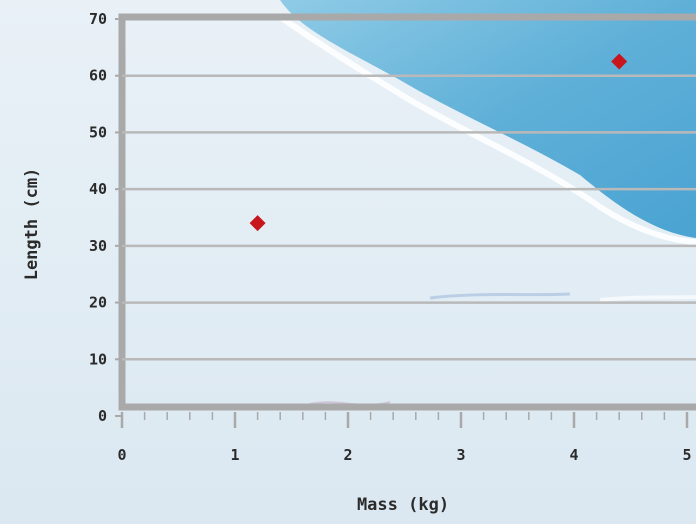 The width and height of the screenshot is (696, 524). I want to click on x-tick-label-1: 1, so click(234, 455).